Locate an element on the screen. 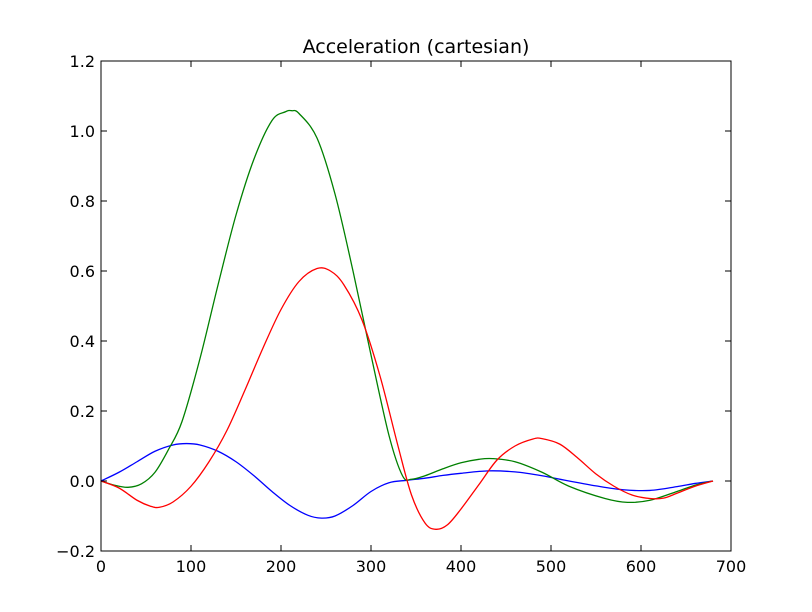 The width and height of the screenshot is (812, 612). x-tick-label: 600 is located at coordinates (641, 566).